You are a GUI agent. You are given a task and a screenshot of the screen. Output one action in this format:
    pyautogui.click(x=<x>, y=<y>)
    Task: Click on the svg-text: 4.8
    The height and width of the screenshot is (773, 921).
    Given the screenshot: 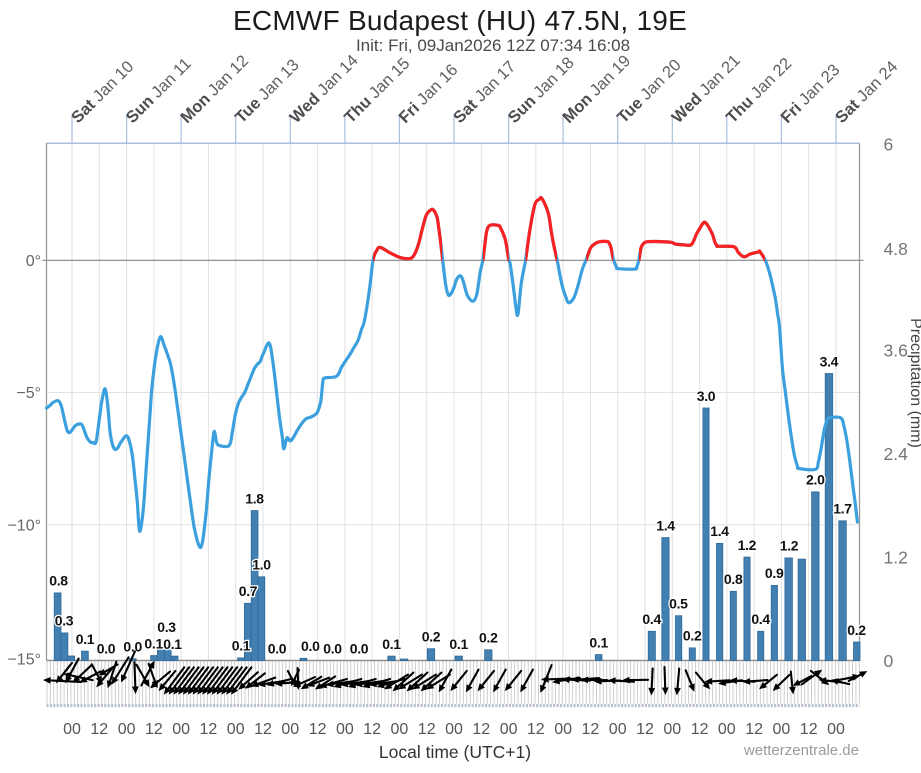 What is the action you would take?
    pyautogui.click(x=896, y=249)
    